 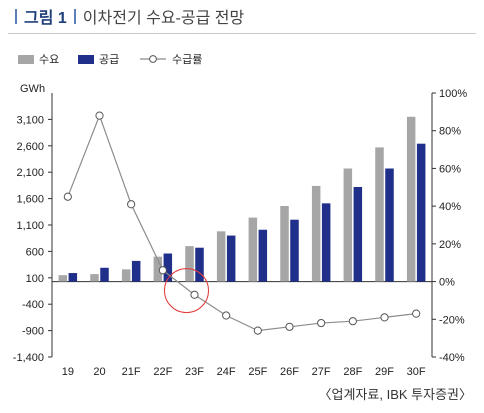 What do you see at coordinates (163, 18) in the screenshot?
I see `figure-title: 이차전기 수요-공급 전망` at bounding box center [163, 18].